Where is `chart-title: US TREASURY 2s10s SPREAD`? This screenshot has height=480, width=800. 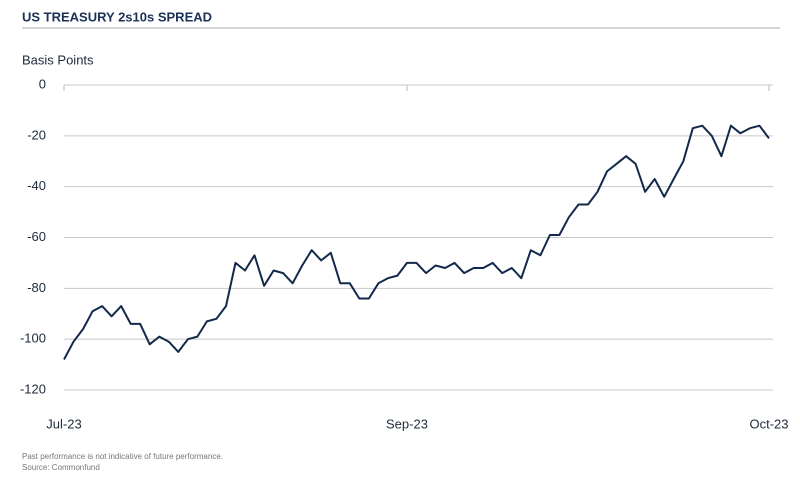
chart-title: US TREASURY 2s10s SPREAD is located at coordinates (117, 16).